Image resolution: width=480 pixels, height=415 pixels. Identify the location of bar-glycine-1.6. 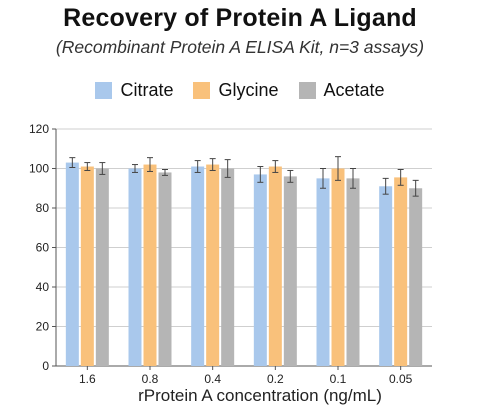
(87, 266).